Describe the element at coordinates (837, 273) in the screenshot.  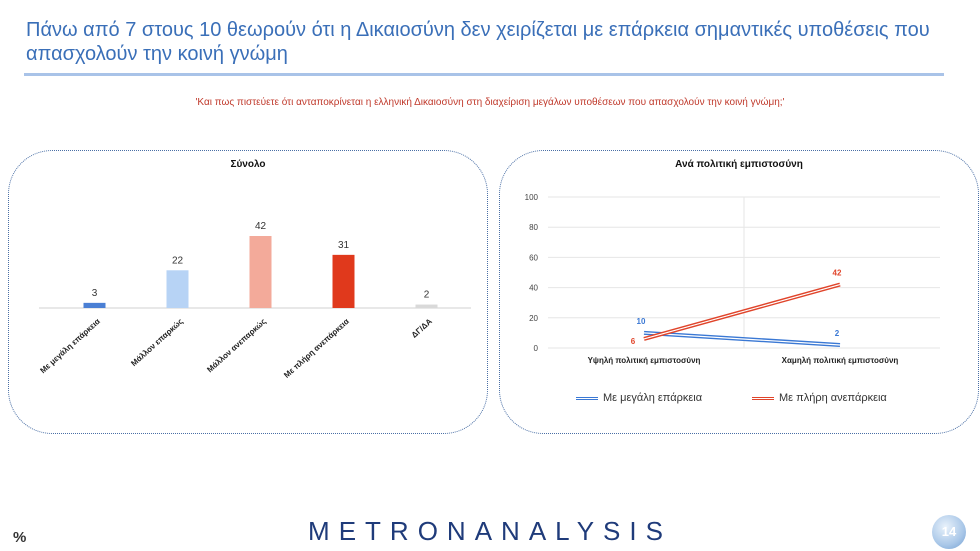
I see `data-point-label: 42` at that location.